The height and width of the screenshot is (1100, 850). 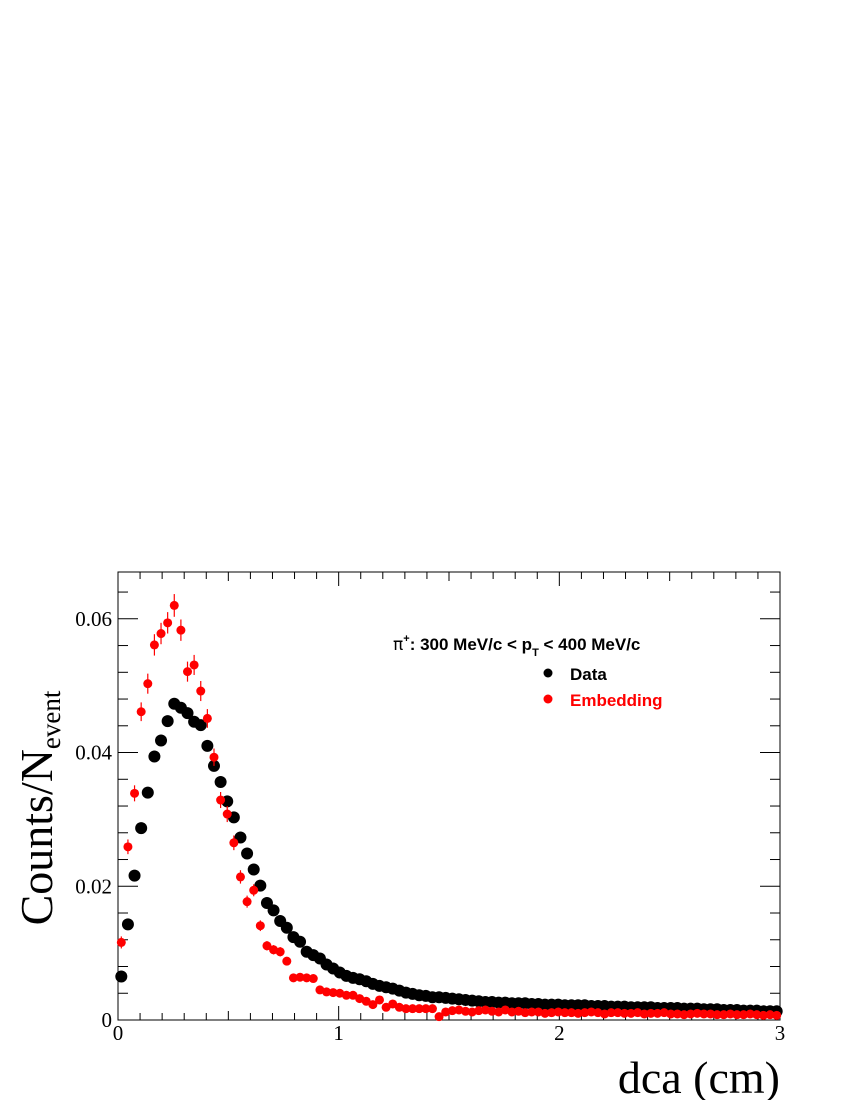 What do you see at coordinates (535, 653) in the screenshot?
I see `annotation-pt-sub: T` at bounding box center [535, 653].